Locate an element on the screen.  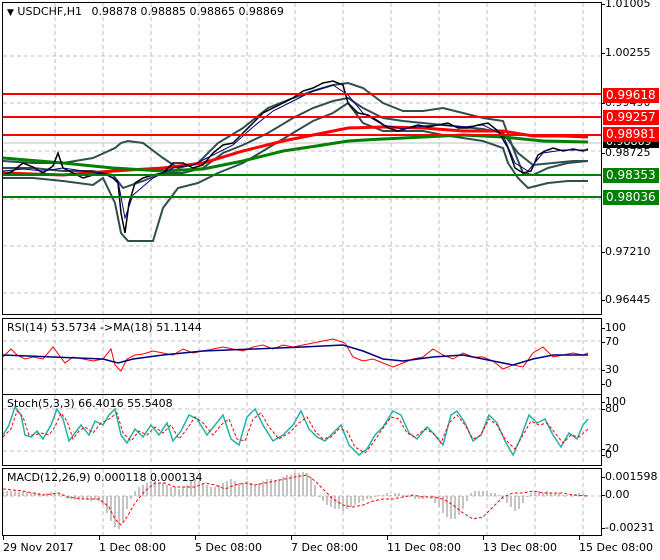
resistance-tag: 0.99257 is located at coordinates (631, 117).